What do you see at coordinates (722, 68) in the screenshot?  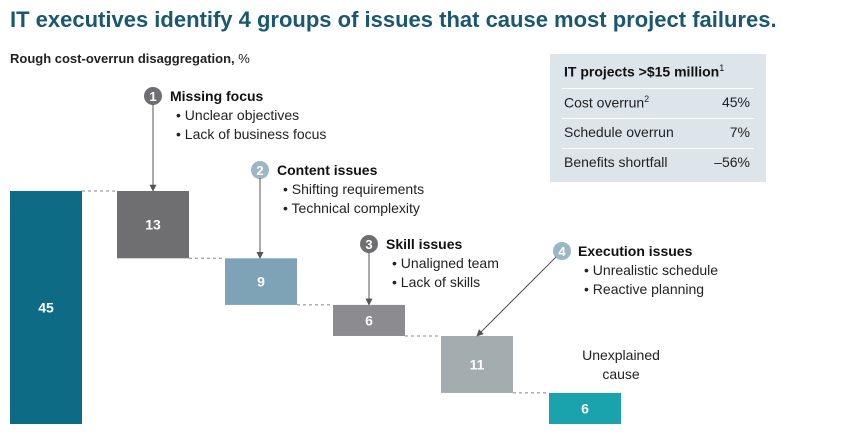 I see `info-box-heading-footnote: 1` at bounding box center [722, 68].